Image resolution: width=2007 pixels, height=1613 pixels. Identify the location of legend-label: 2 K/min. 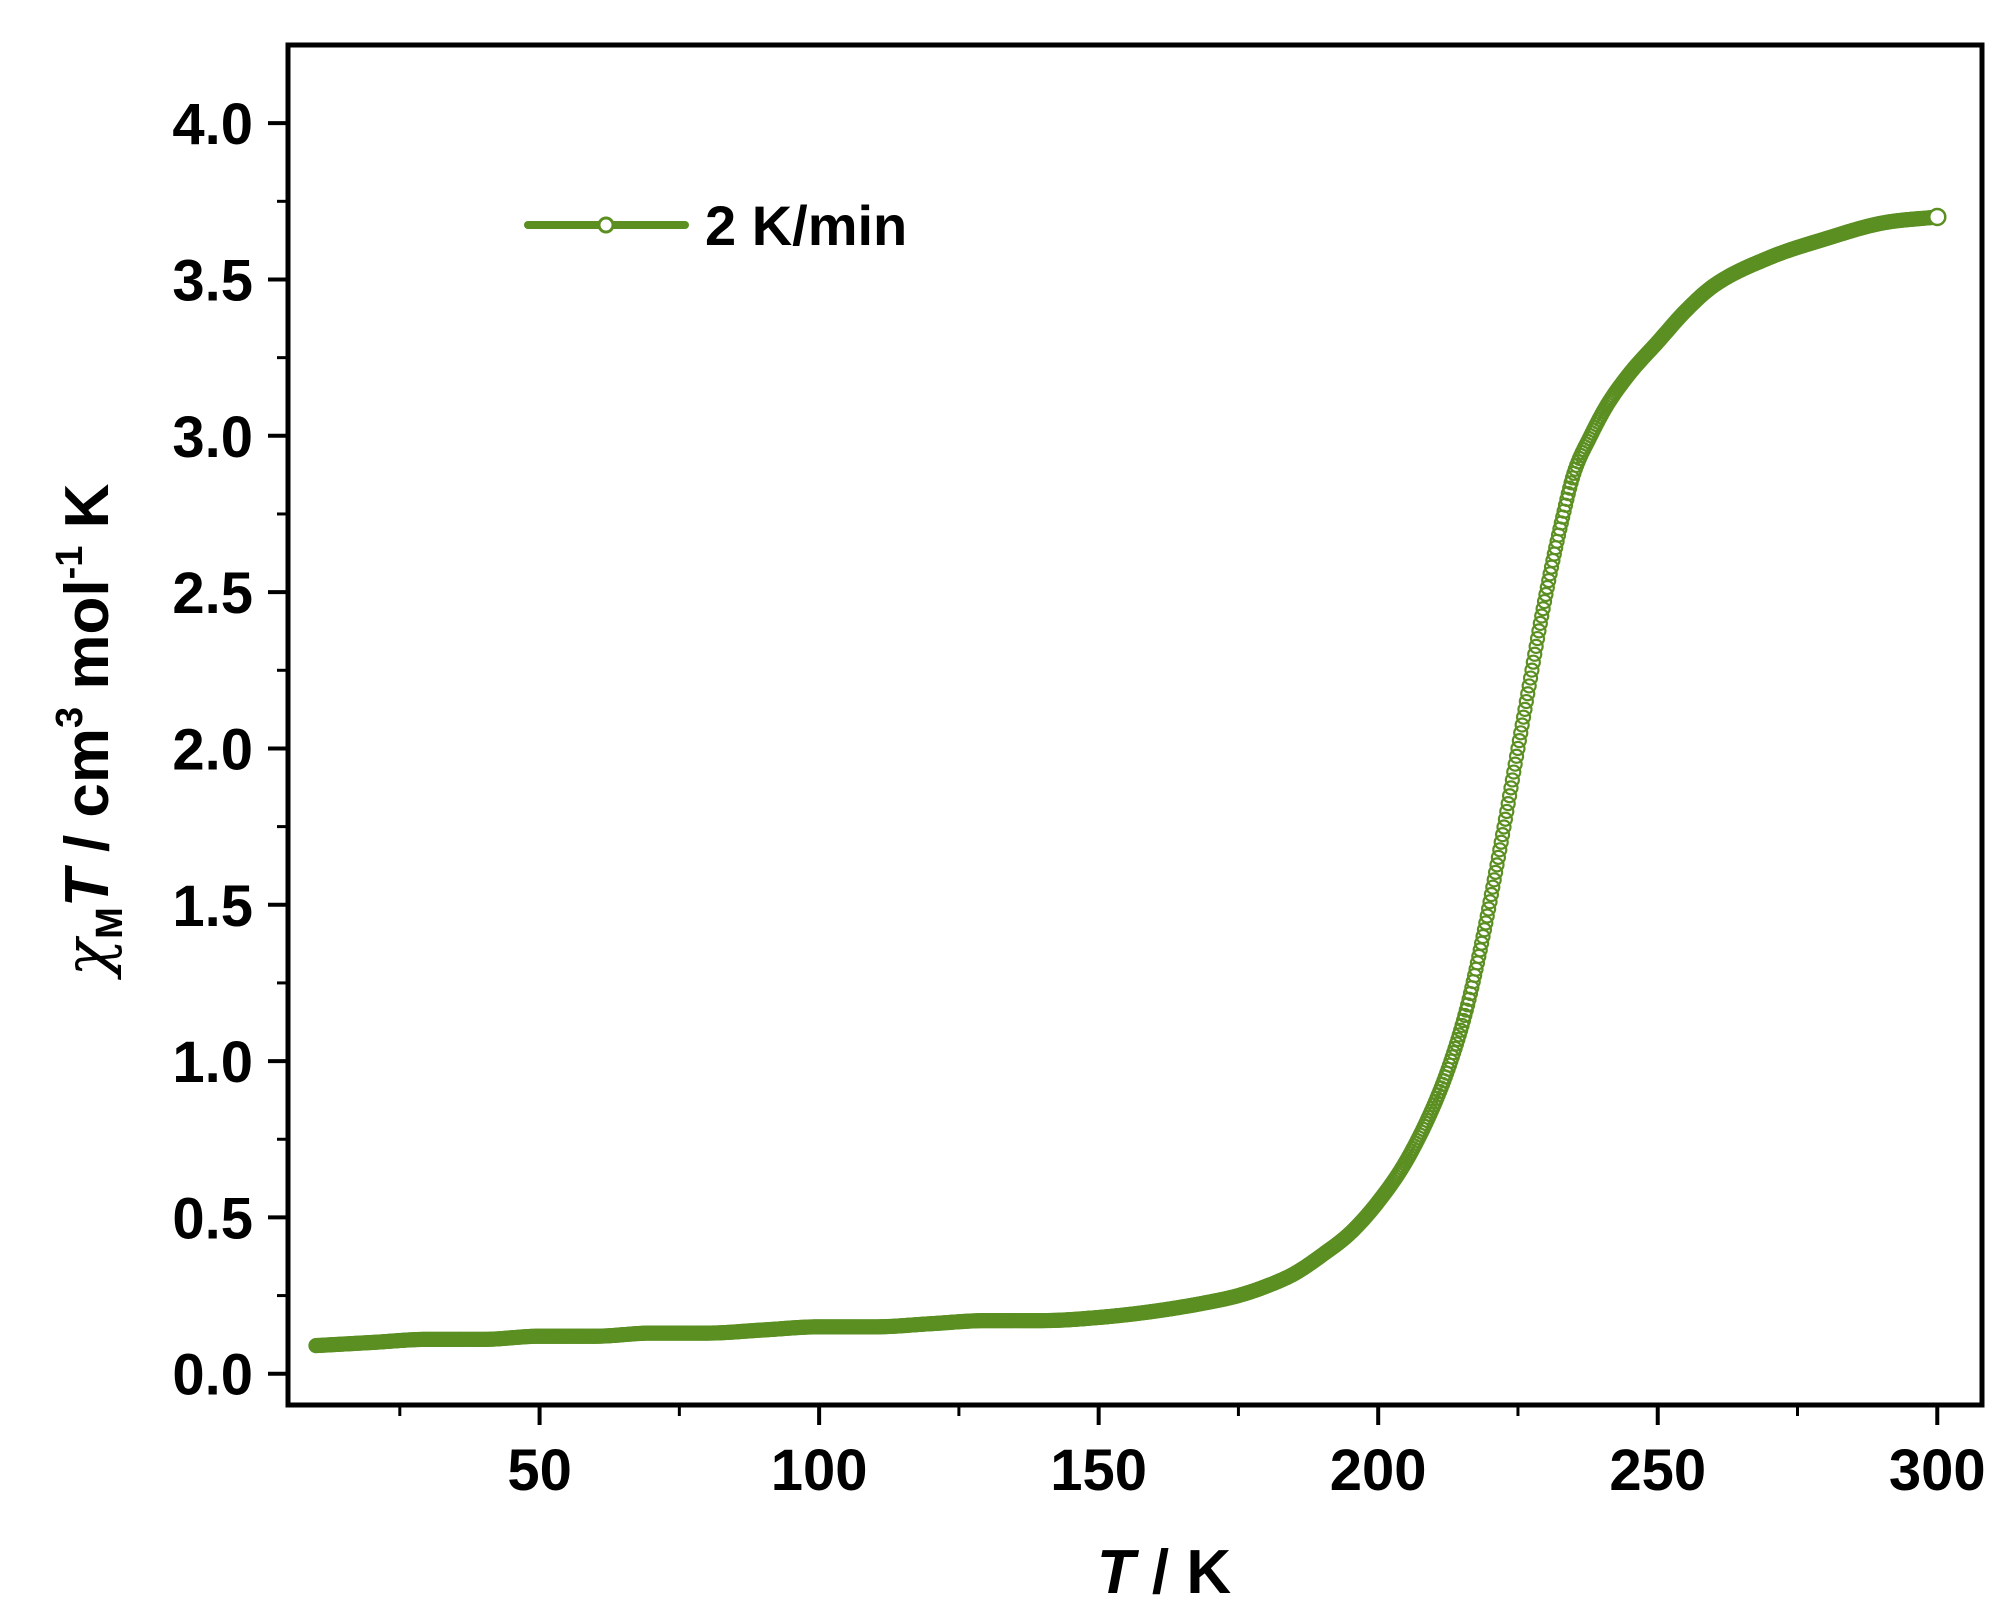
(806, 225).